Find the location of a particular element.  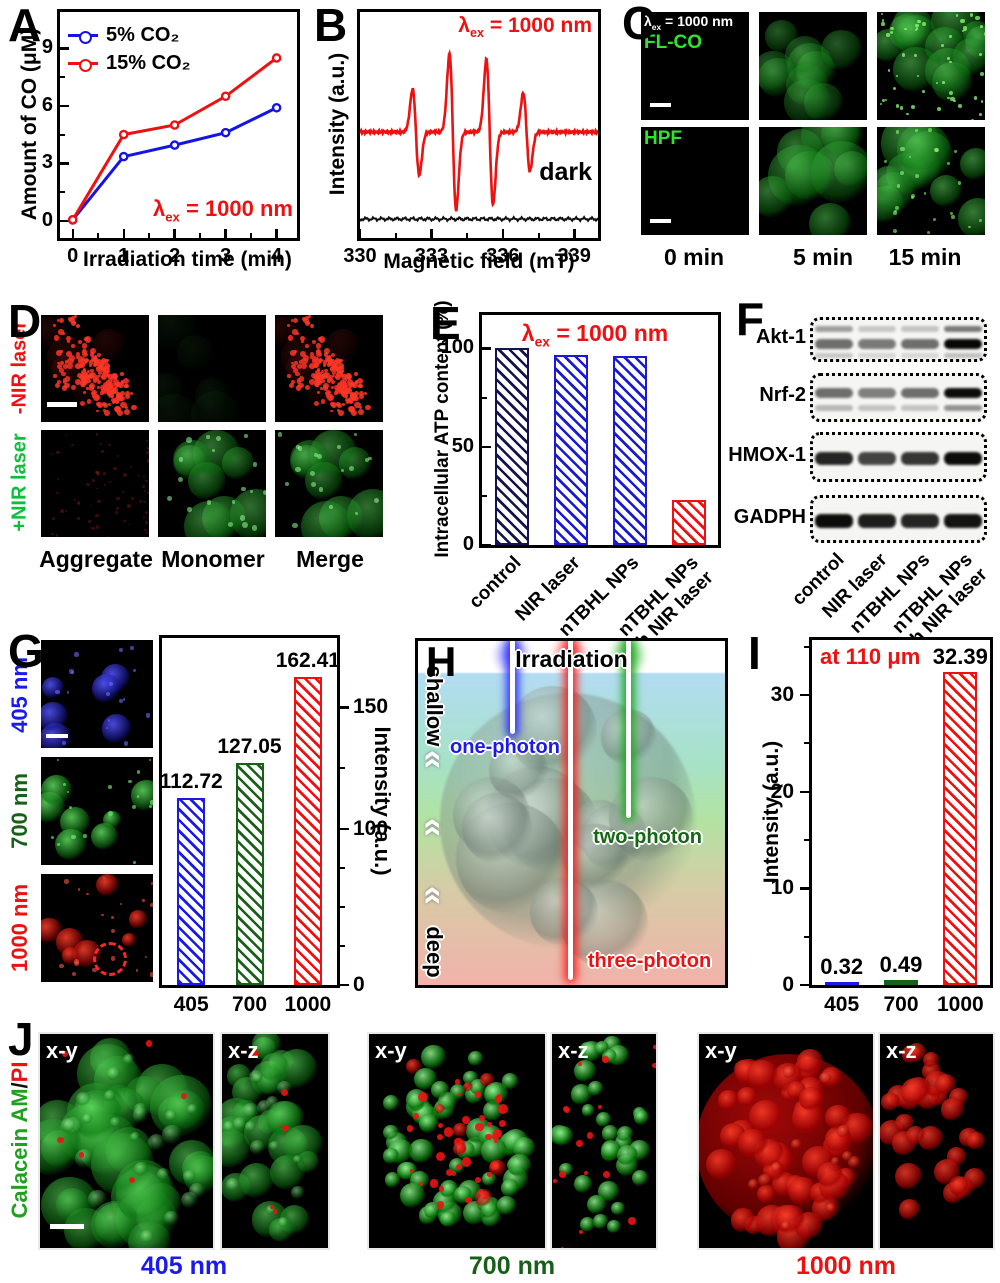

fluorescence-image-c is located at coordinates (931, 66).